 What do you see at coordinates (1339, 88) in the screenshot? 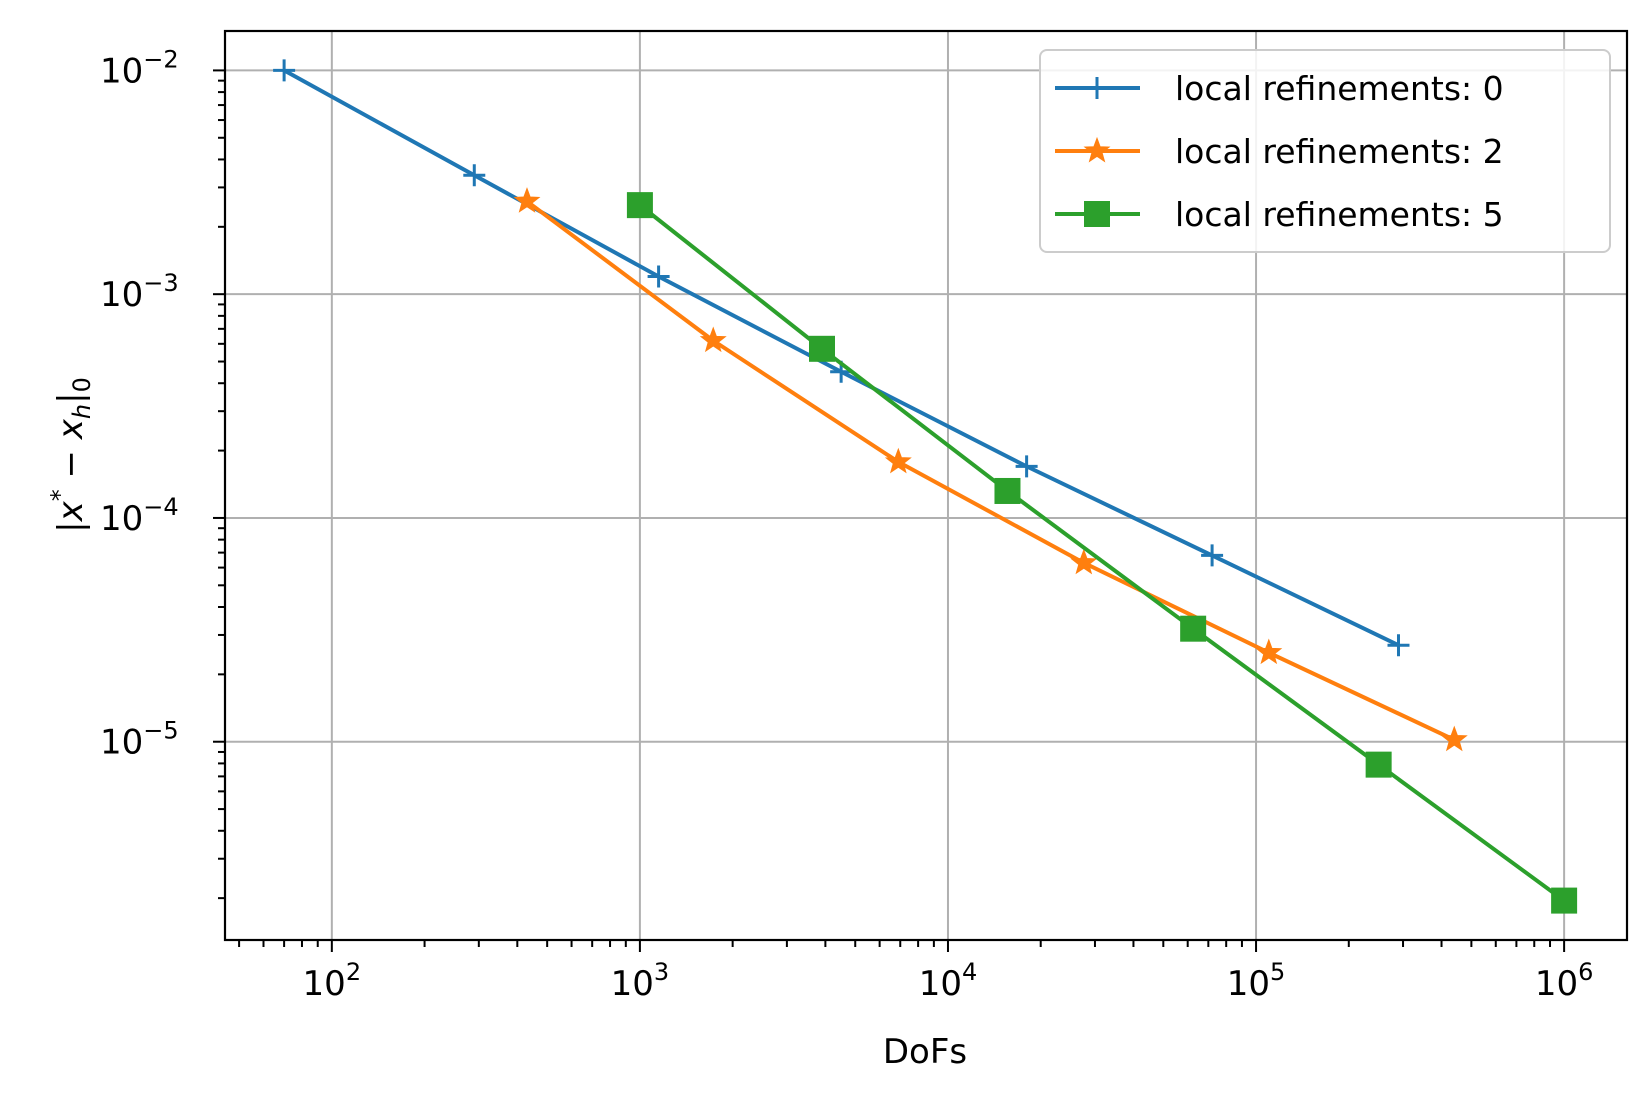
I see `legend-label: local refinements: 0` at bounding box center [1339, 88].